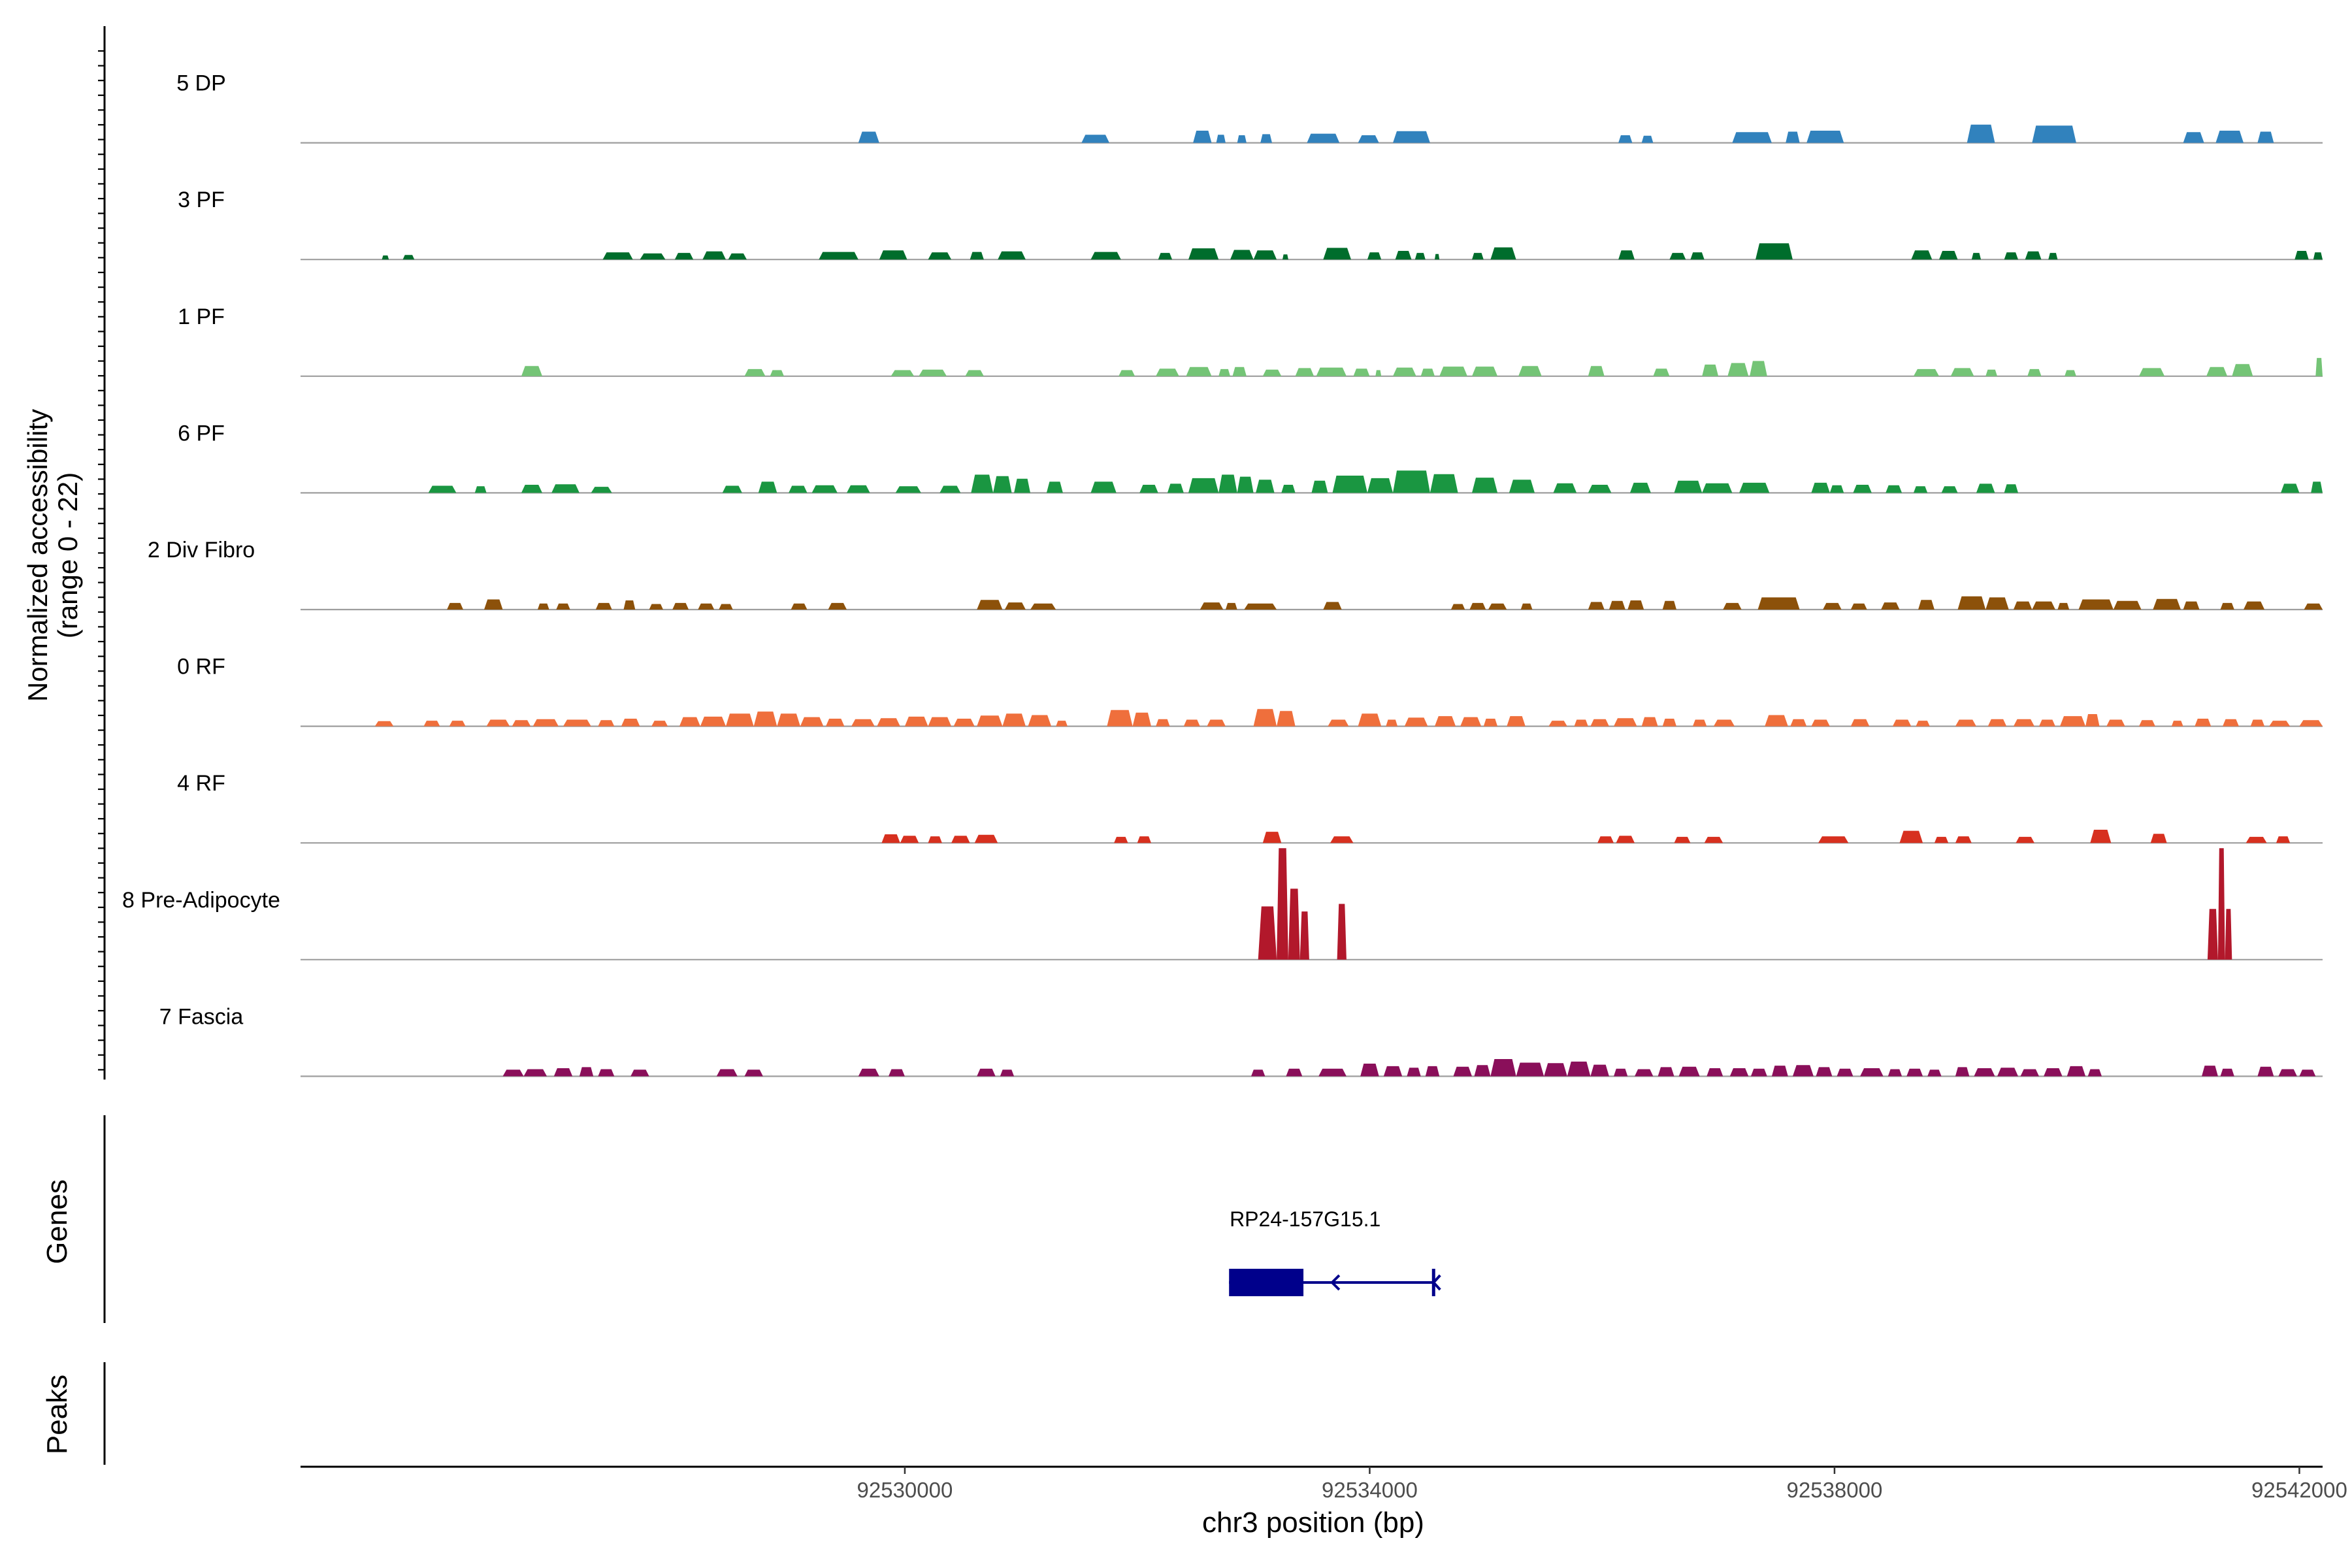 The image size is (2352, 1568). Describe the element at coordinates (1241, 1040) in the screenshot. I see `track-9: 7 Fascia` at that location.